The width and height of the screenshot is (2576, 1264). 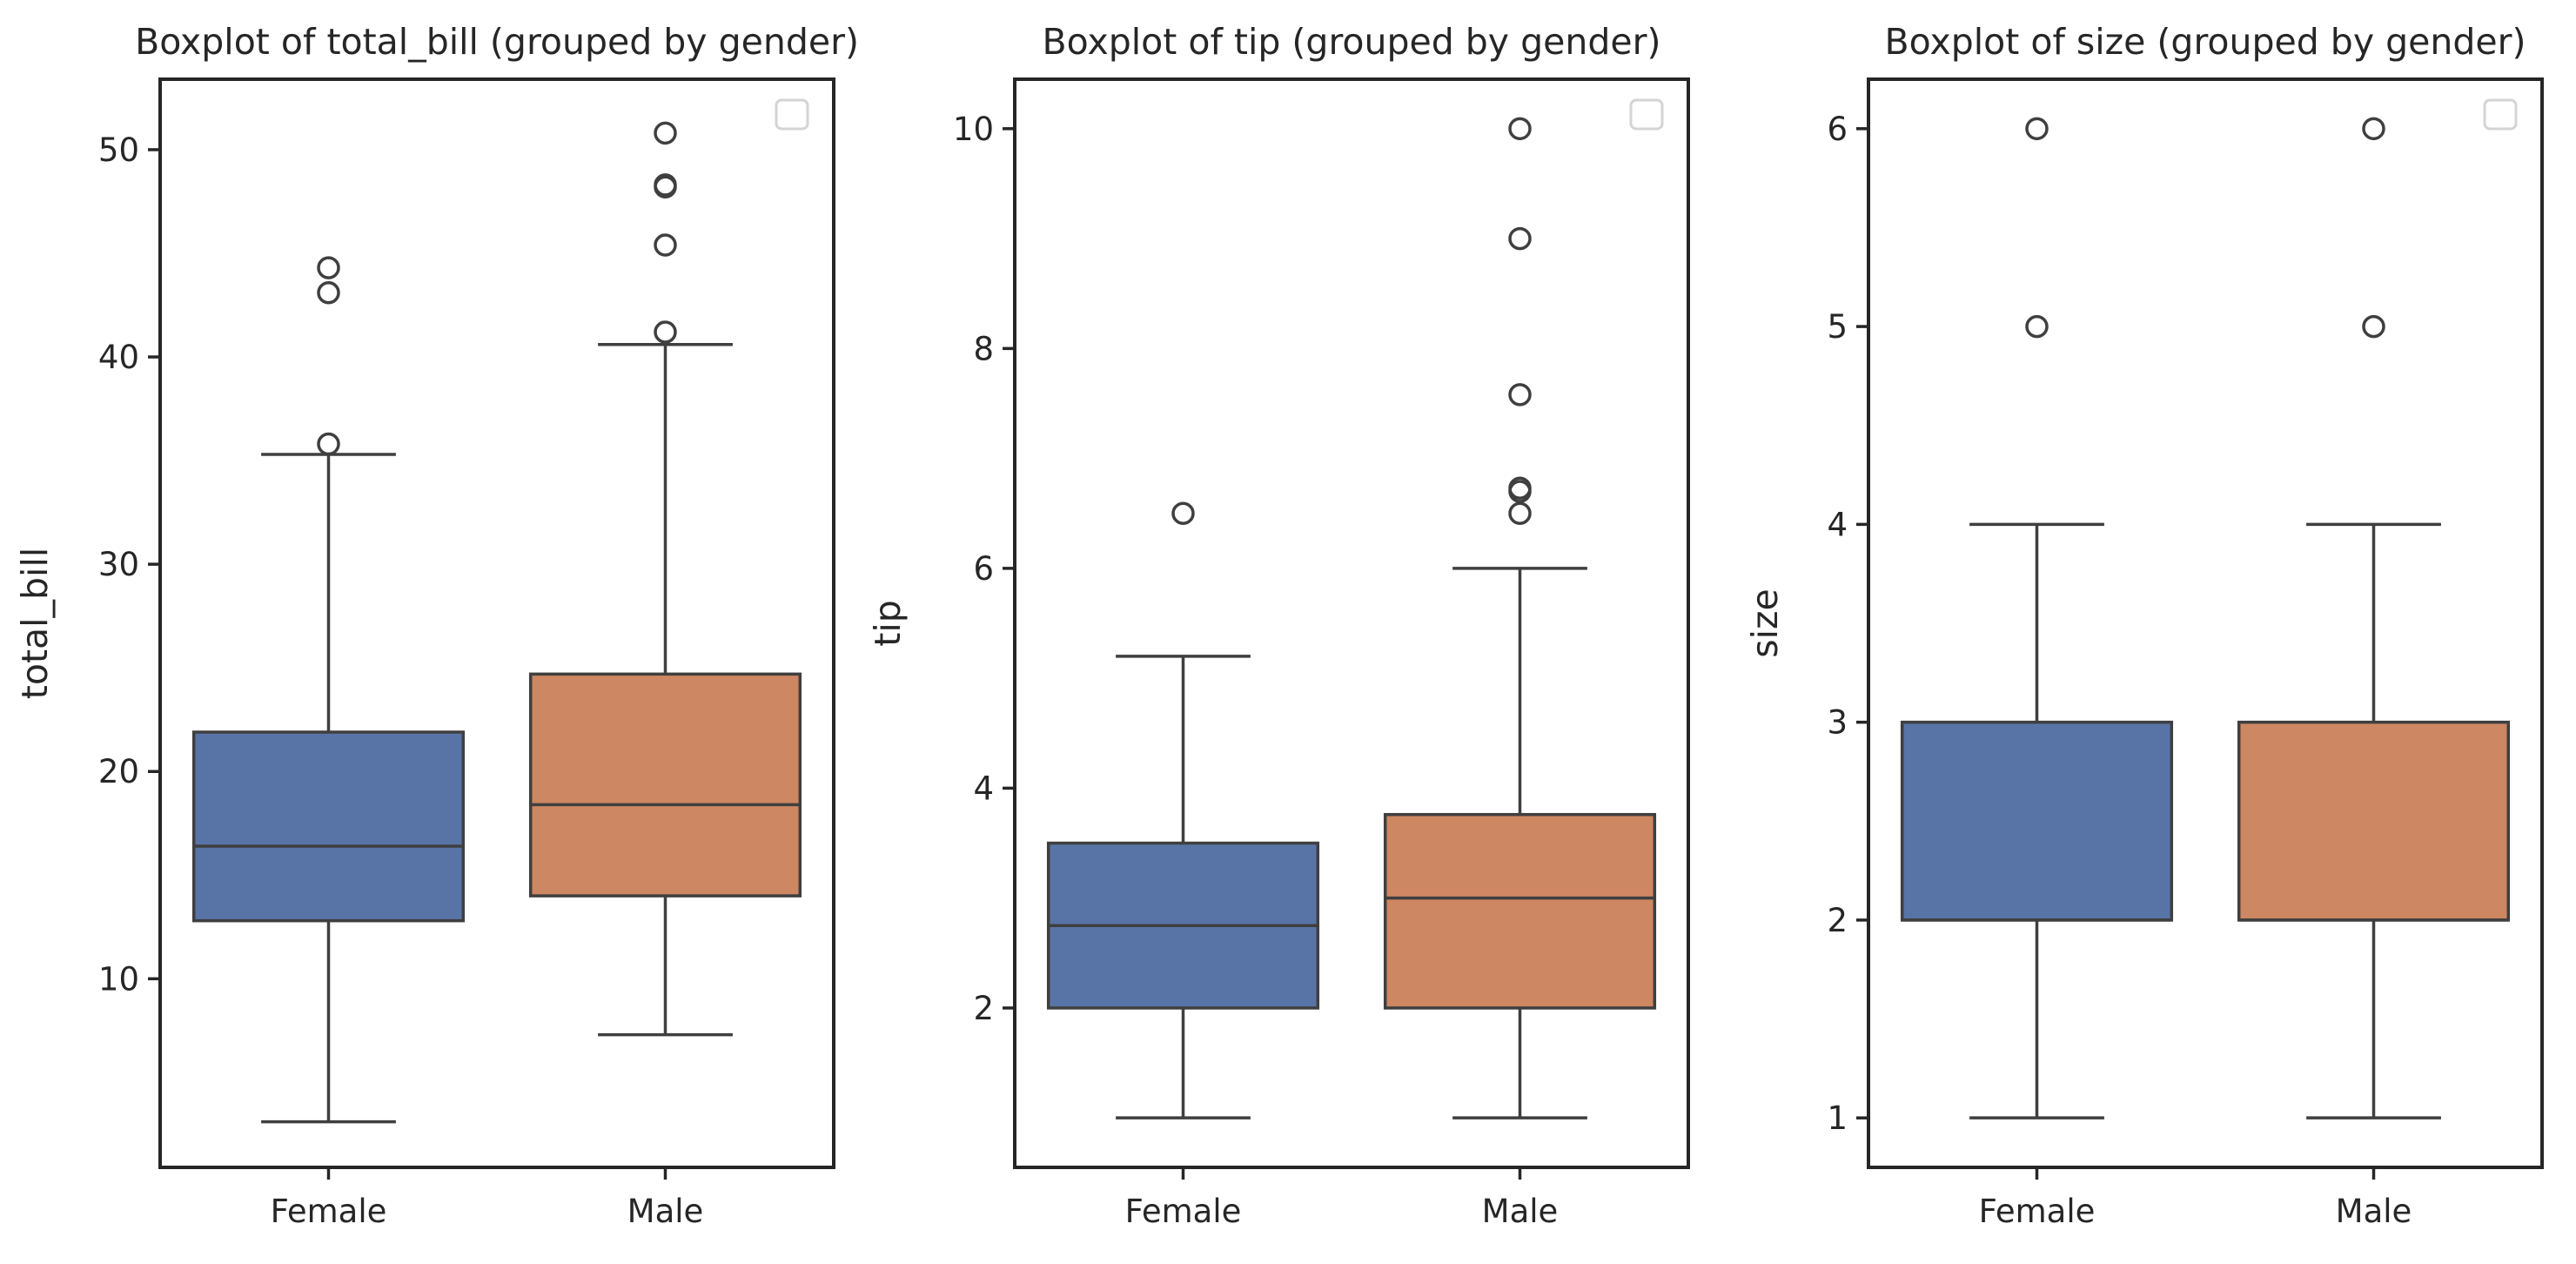 What do you see at coordinates (2205, 42) in the screenshot?
I see `subplot-title: Boxplot of size (grouped by gender)` at bounding box center [2205, 42].